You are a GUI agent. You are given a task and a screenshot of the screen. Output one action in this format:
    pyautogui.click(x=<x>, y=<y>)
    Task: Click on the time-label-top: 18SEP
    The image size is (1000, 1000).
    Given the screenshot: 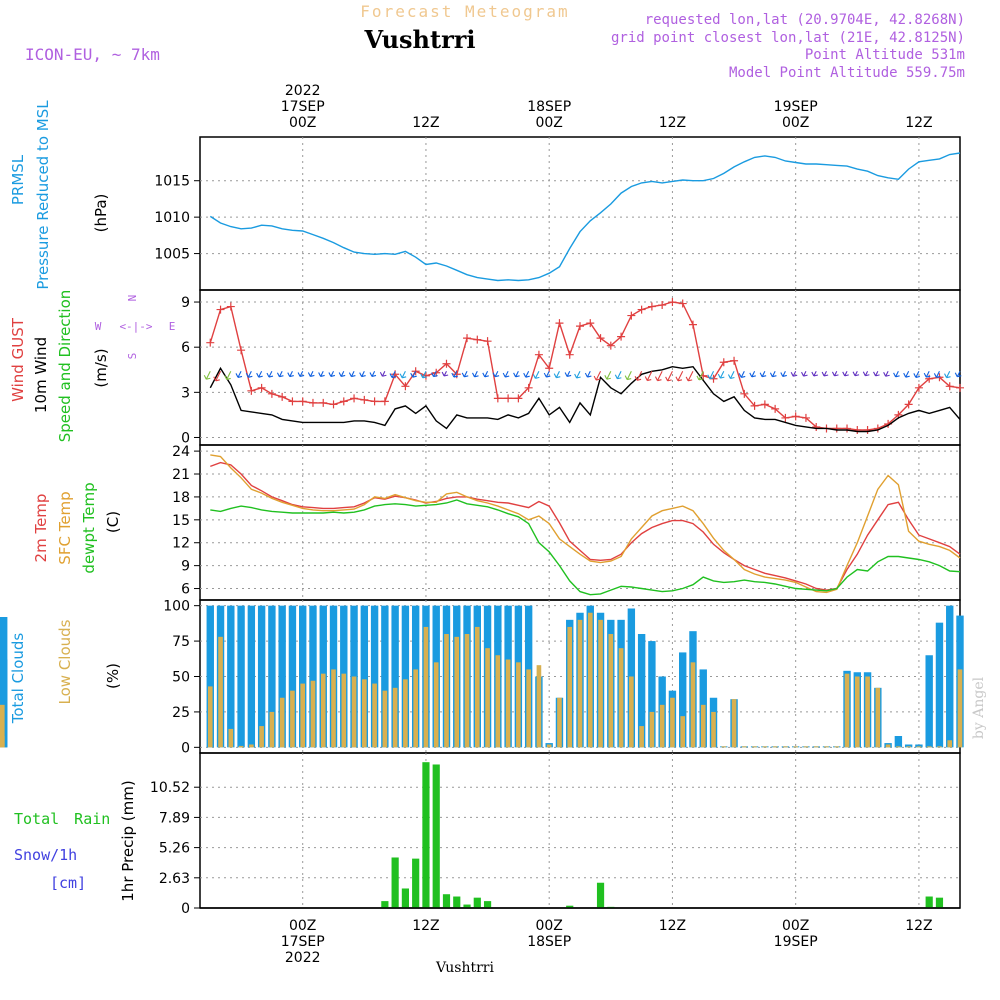 What is the action you would take?
    pyautogui.click(x=549, y=107)
    